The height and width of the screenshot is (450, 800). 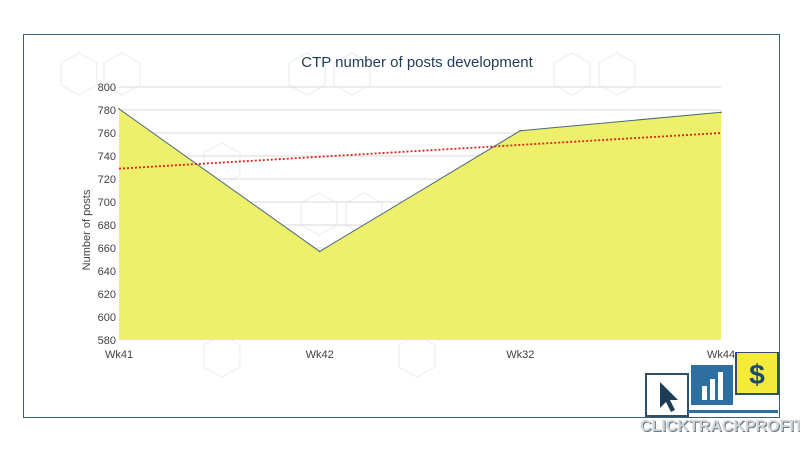 What do you see at coordinates (107, 226) in the screenshot?
I see `y-tick-label: 680` at bounding box center [107, 226].